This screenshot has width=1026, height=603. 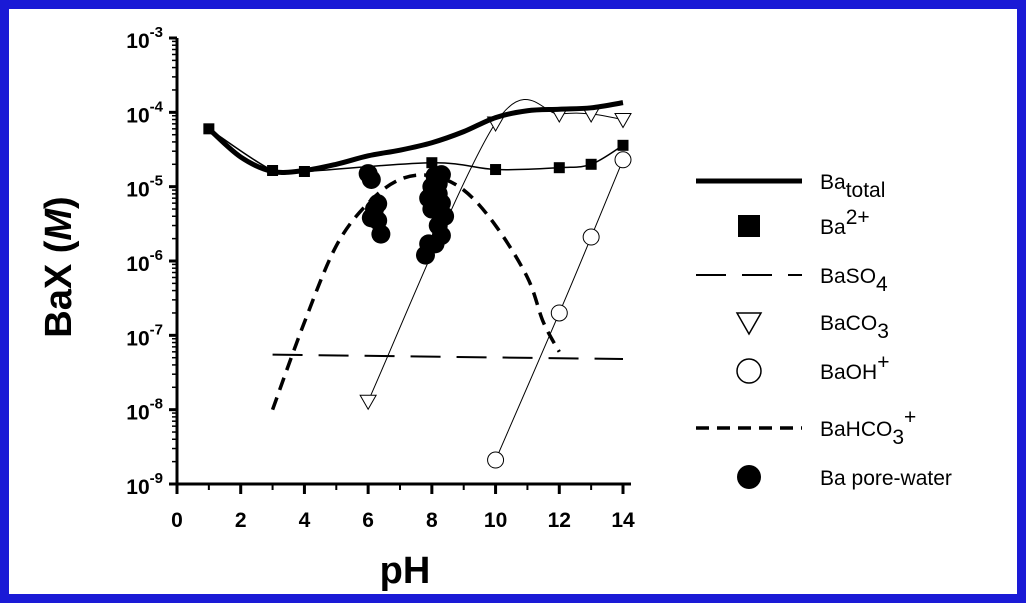 I want to click on series-baoh-line, so click(x=559, y=310).